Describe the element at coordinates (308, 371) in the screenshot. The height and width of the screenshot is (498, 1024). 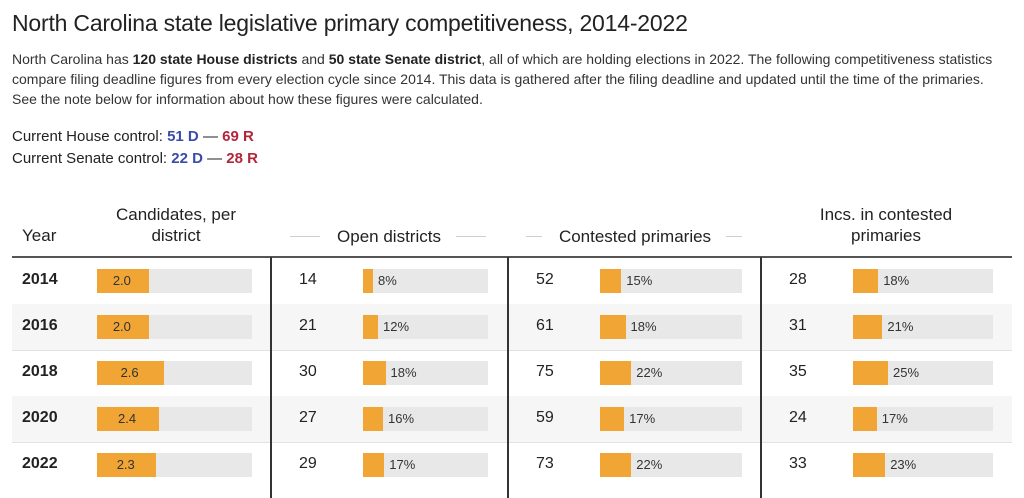
I see `open-districts-count: 30` at that location.